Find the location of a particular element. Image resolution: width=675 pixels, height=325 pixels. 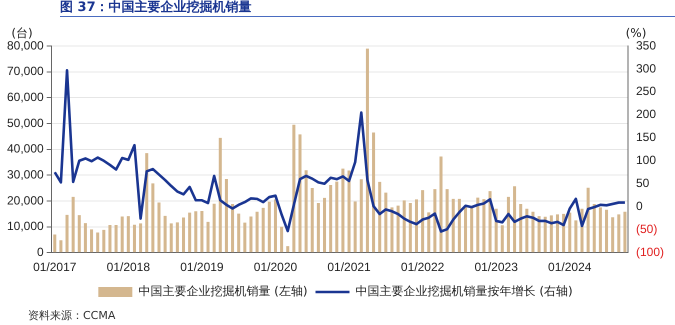

y-tick-label: 0 is located at coordinates (40, 251).